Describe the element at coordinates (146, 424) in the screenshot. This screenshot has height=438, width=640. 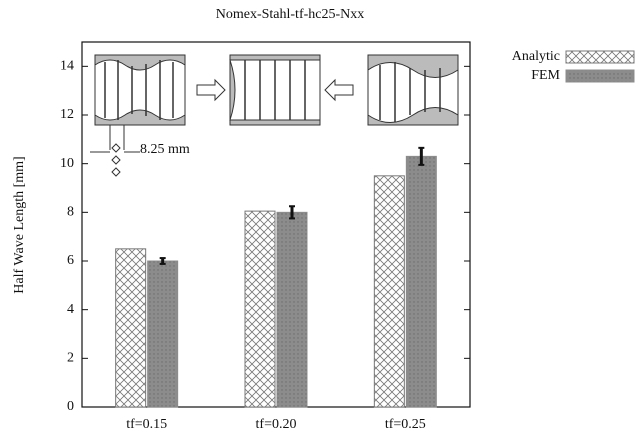
I see `x-tick-label: tf=0.15` at that location.